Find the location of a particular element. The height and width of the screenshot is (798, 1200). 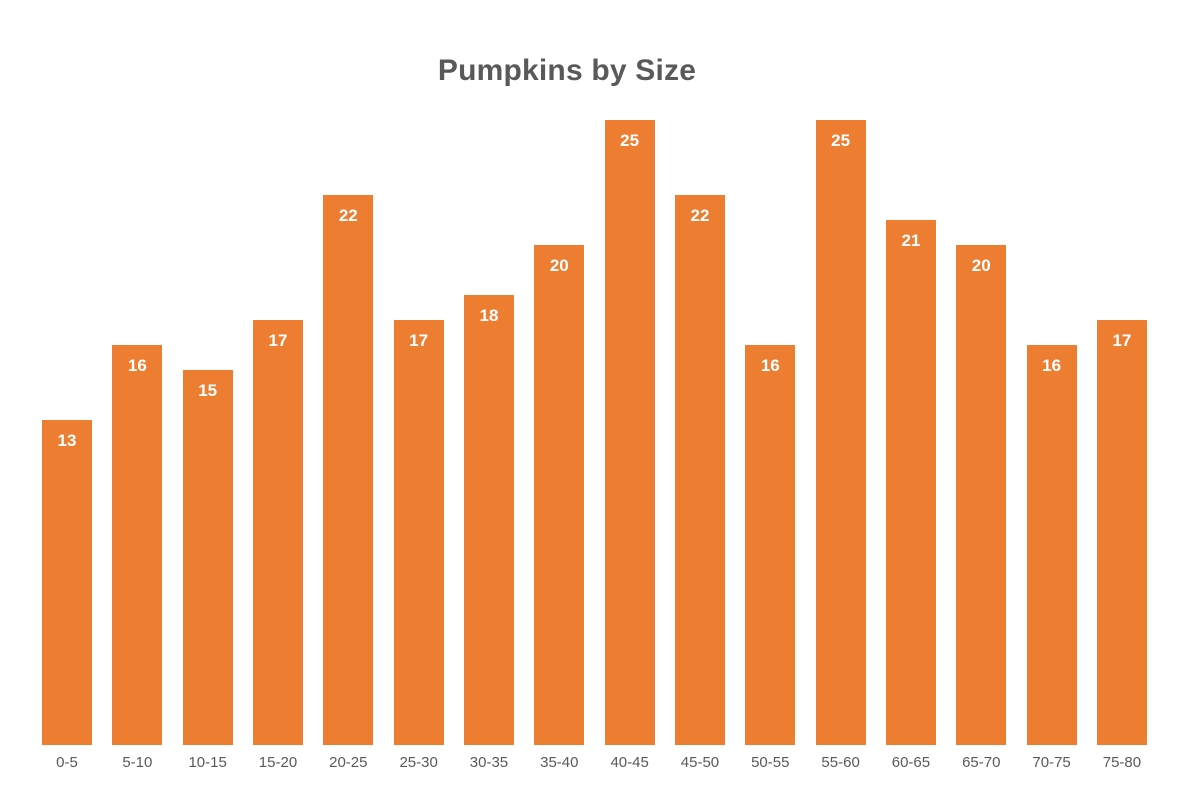

bar-column: 16 70-75 is located at coordinates (1051, 450).